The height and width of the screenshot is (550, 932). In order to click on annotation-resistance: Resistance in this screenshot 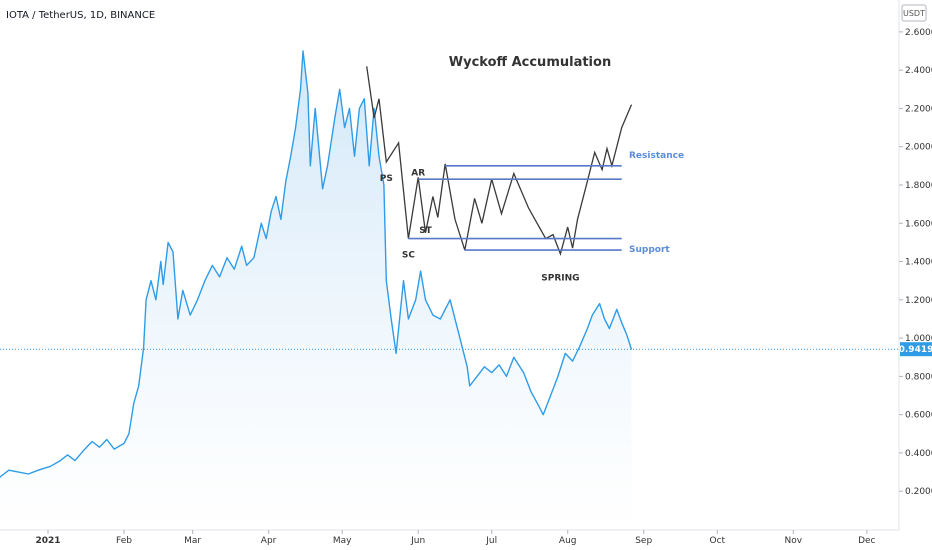, I will do `click(656, 156)`.